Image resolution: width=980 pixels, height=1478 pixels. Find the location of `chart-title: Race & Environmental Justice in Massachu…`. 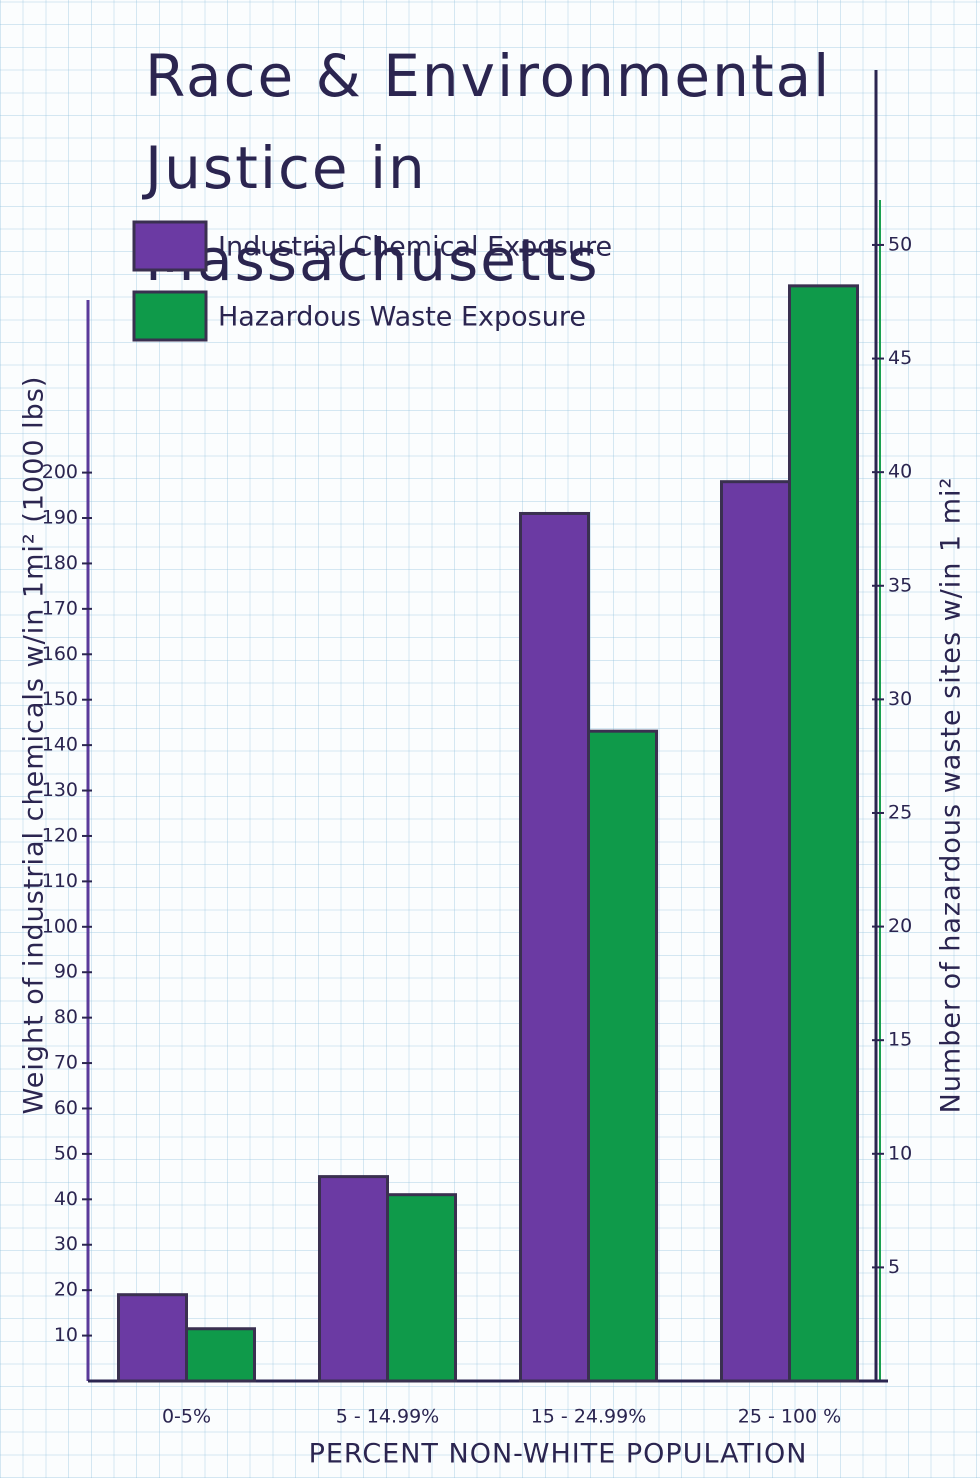

chart-title: Race & Environmental Justice in Massachu… is located at coordinates (488, 168).